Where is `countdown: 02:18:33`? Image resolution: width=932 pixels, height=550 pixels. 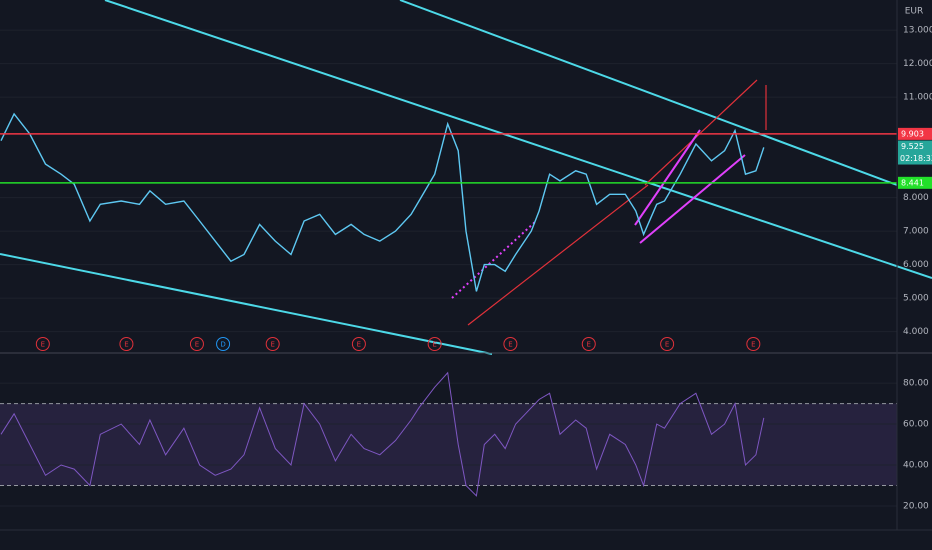
countdown: 02:18:33 is located at coordinates (916, 158).